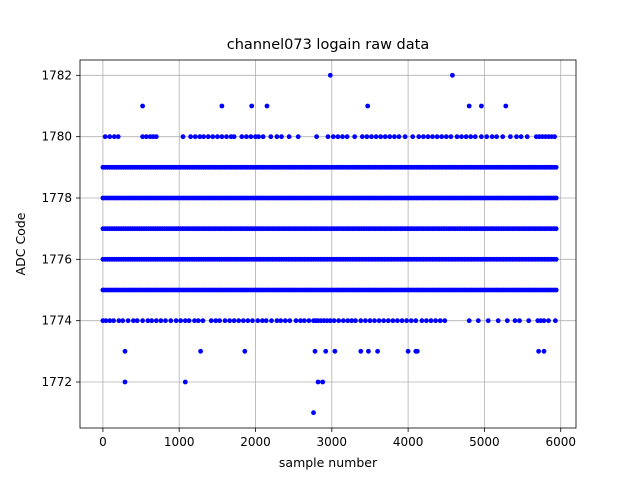 The image size is (640, 480). What do you see at coordinates (328, 462) in the screenshot?
I see `x-axis-label: sample number` at bounding box center [328, 462].